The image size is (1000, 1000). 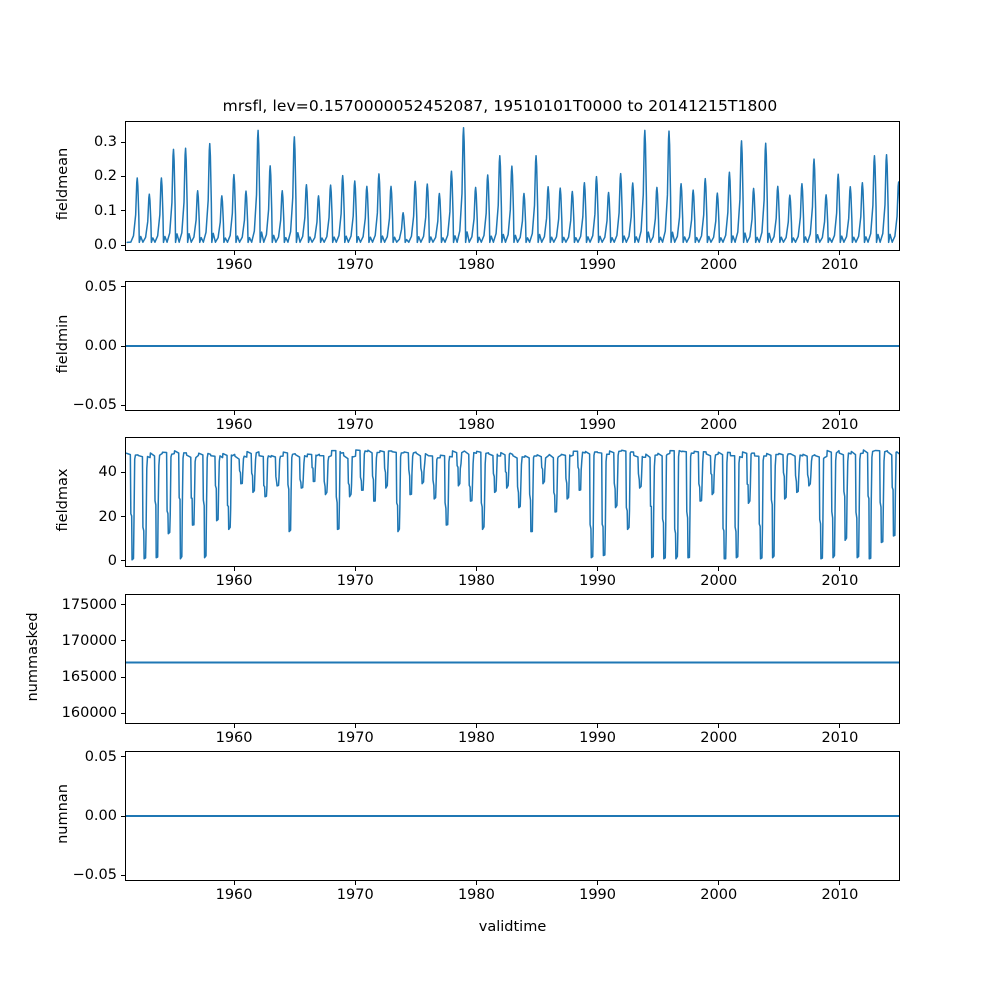 I want to click on y-axis-label-fieldmax: fieldmax, so click(x=63, y=500).